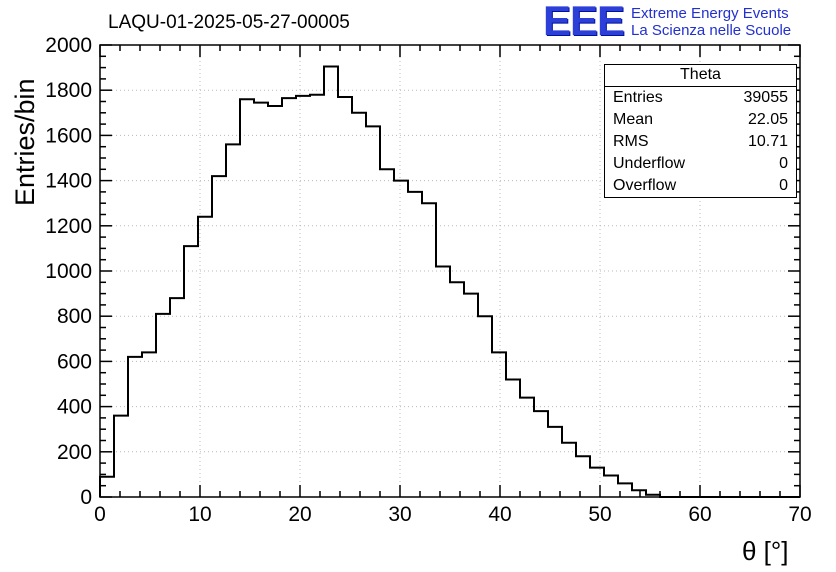 The height and width of the screenshot is (572, 836). I want to click on plot-title: LAQU-01-2025-05-27-00005, so click(229, 22).